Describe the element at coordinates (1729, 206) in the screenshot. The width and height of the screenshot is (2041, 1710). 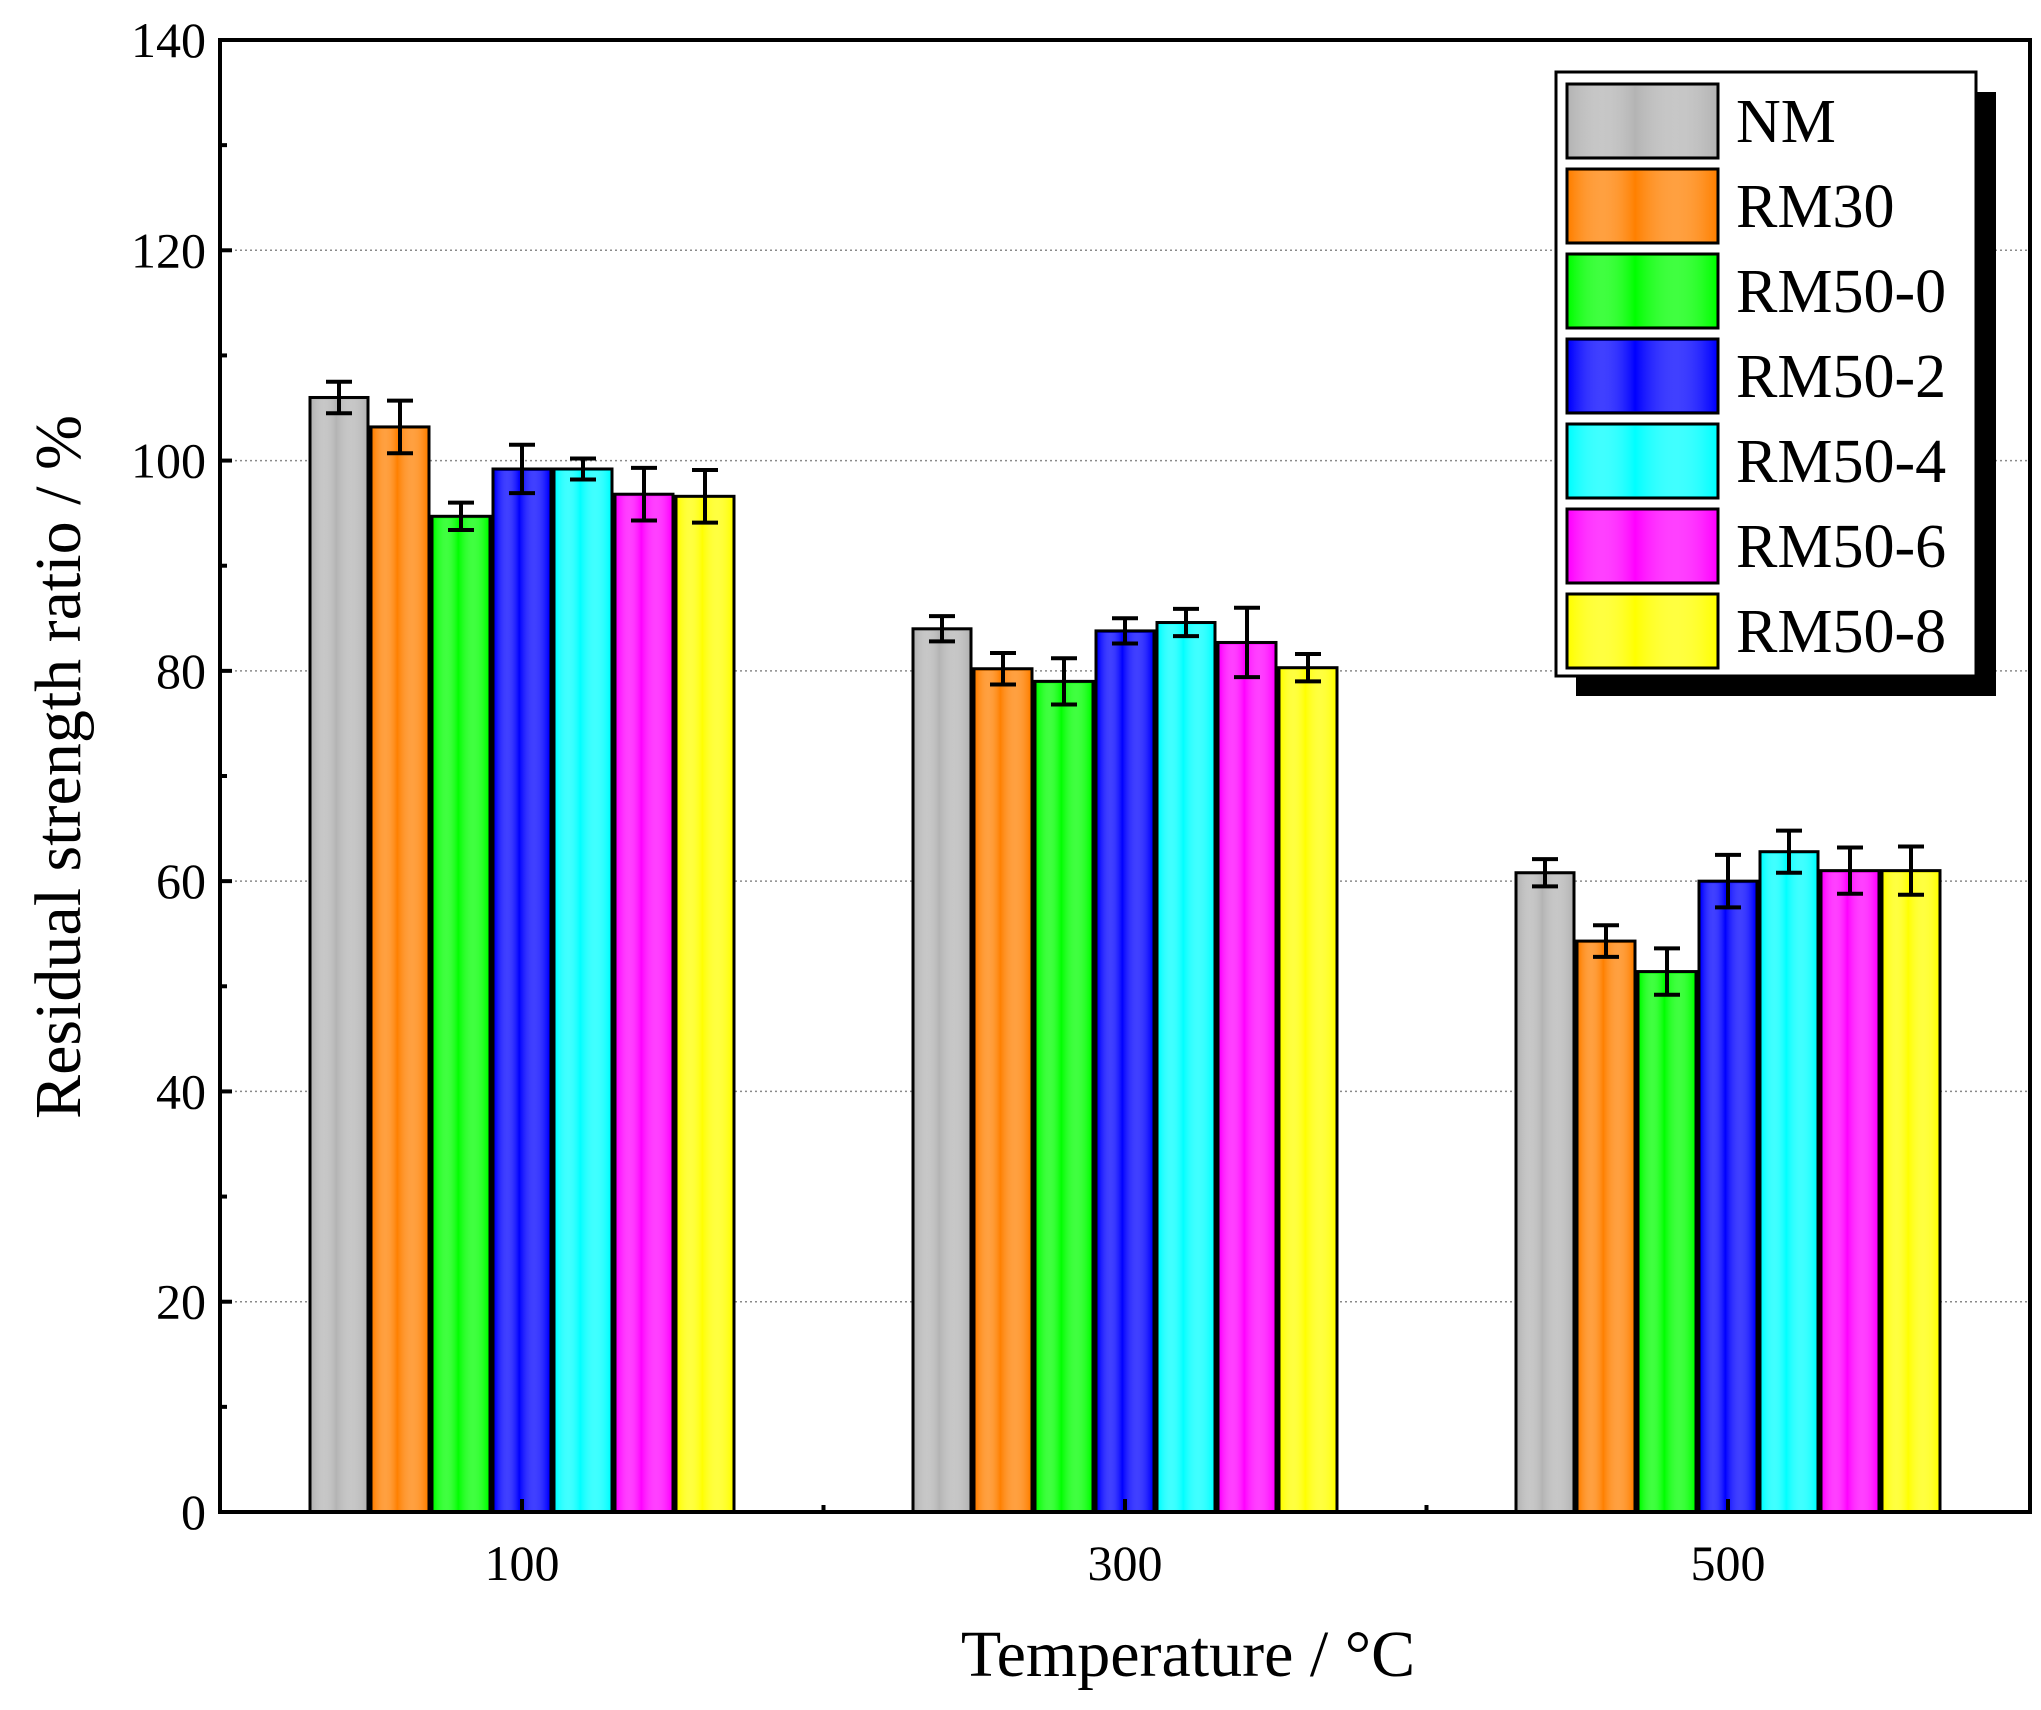
I see `legend-item-rm30: RM30` at that location.